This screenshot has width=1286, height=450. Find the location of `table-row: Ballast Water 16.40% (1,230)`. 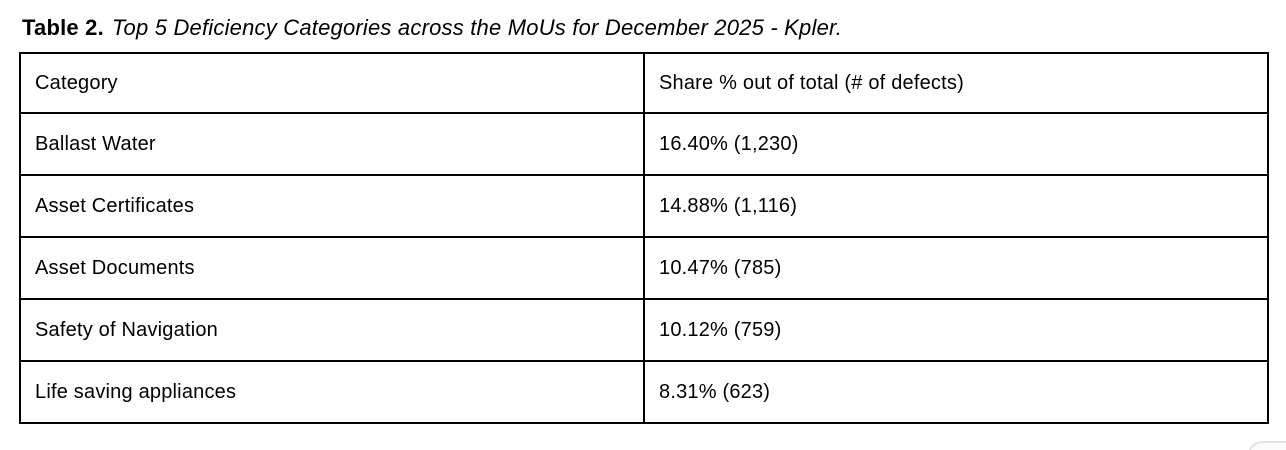

table-row: Ballast Water 16.40% (1,230) is located at coordinates (644, 144).